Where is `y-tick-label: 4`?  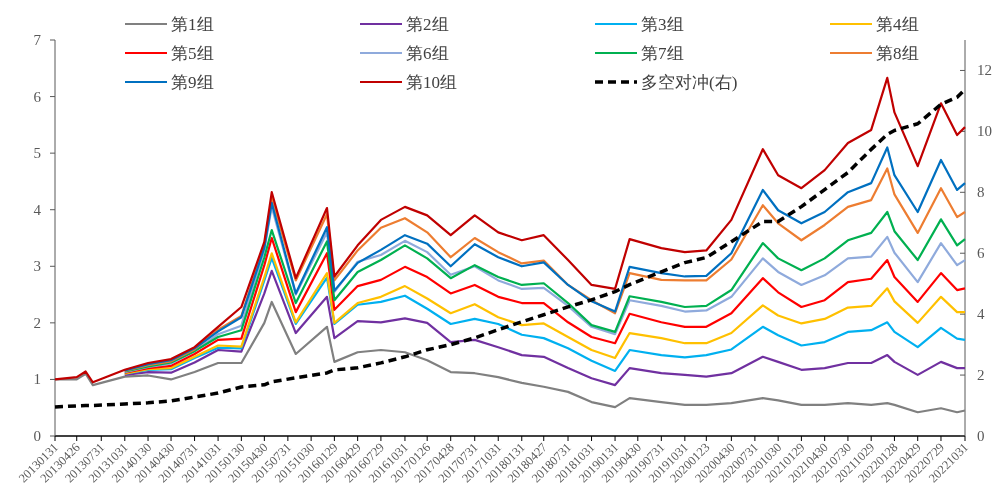 y-tick-label: 4 is located at coordinates (37, 209).